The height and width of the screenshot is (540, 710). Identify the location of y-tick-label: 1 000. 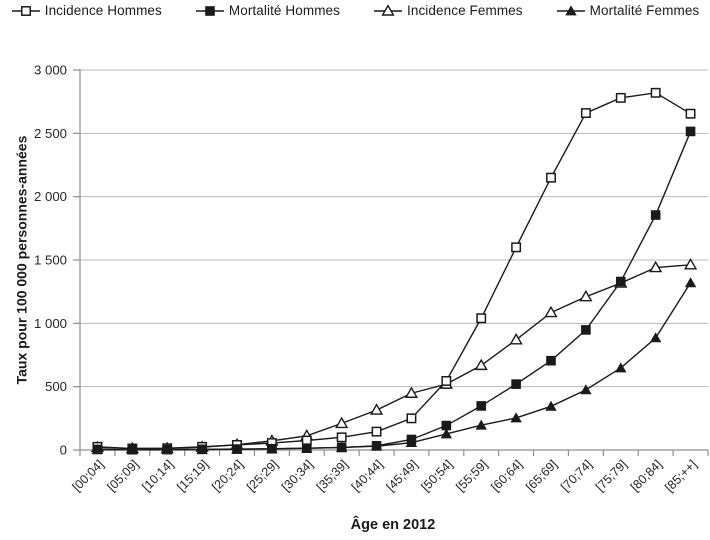
(50, 323).